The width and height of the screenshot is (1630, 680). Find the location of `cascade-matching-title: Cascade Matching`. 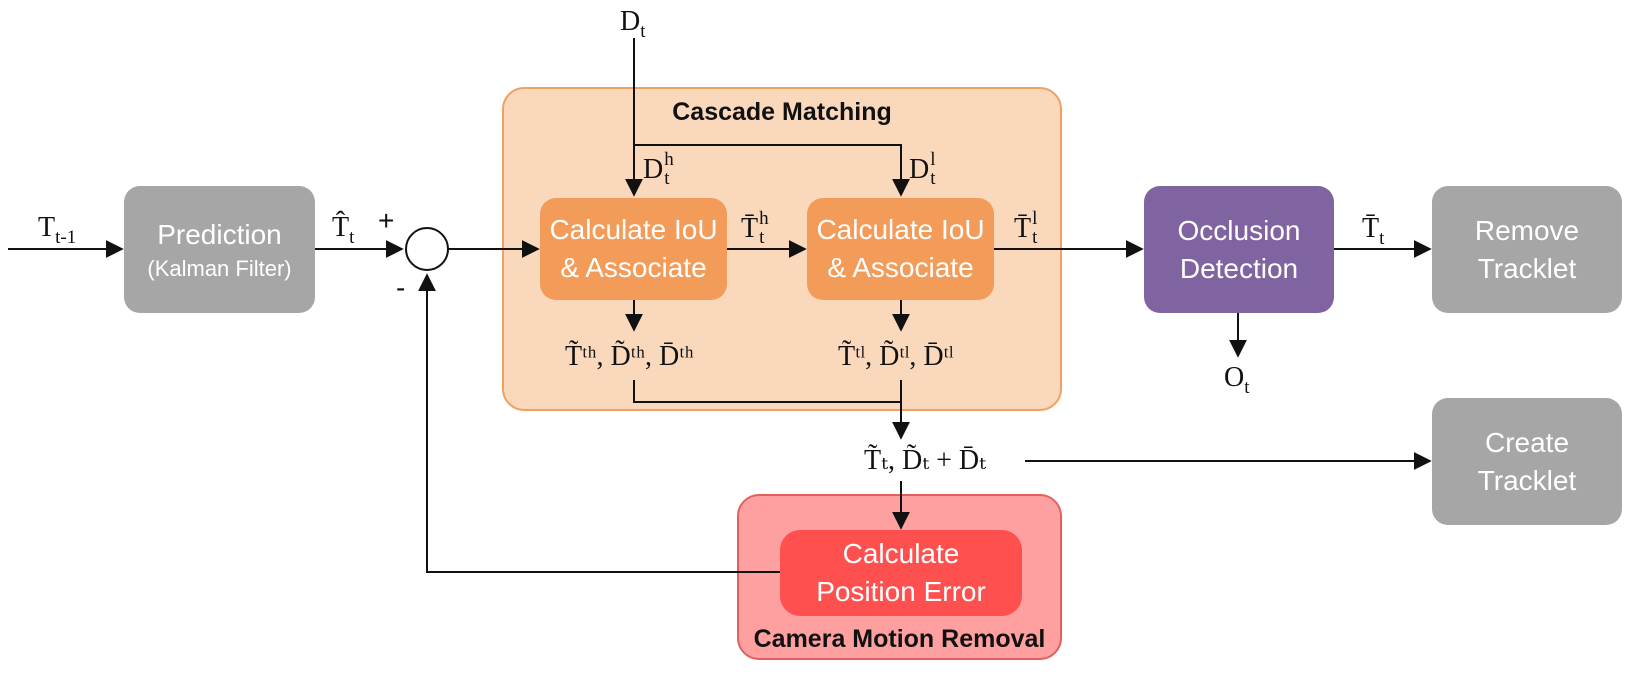

cascade-matching-title: Cascade Matching is located at coordinates (782, 112).